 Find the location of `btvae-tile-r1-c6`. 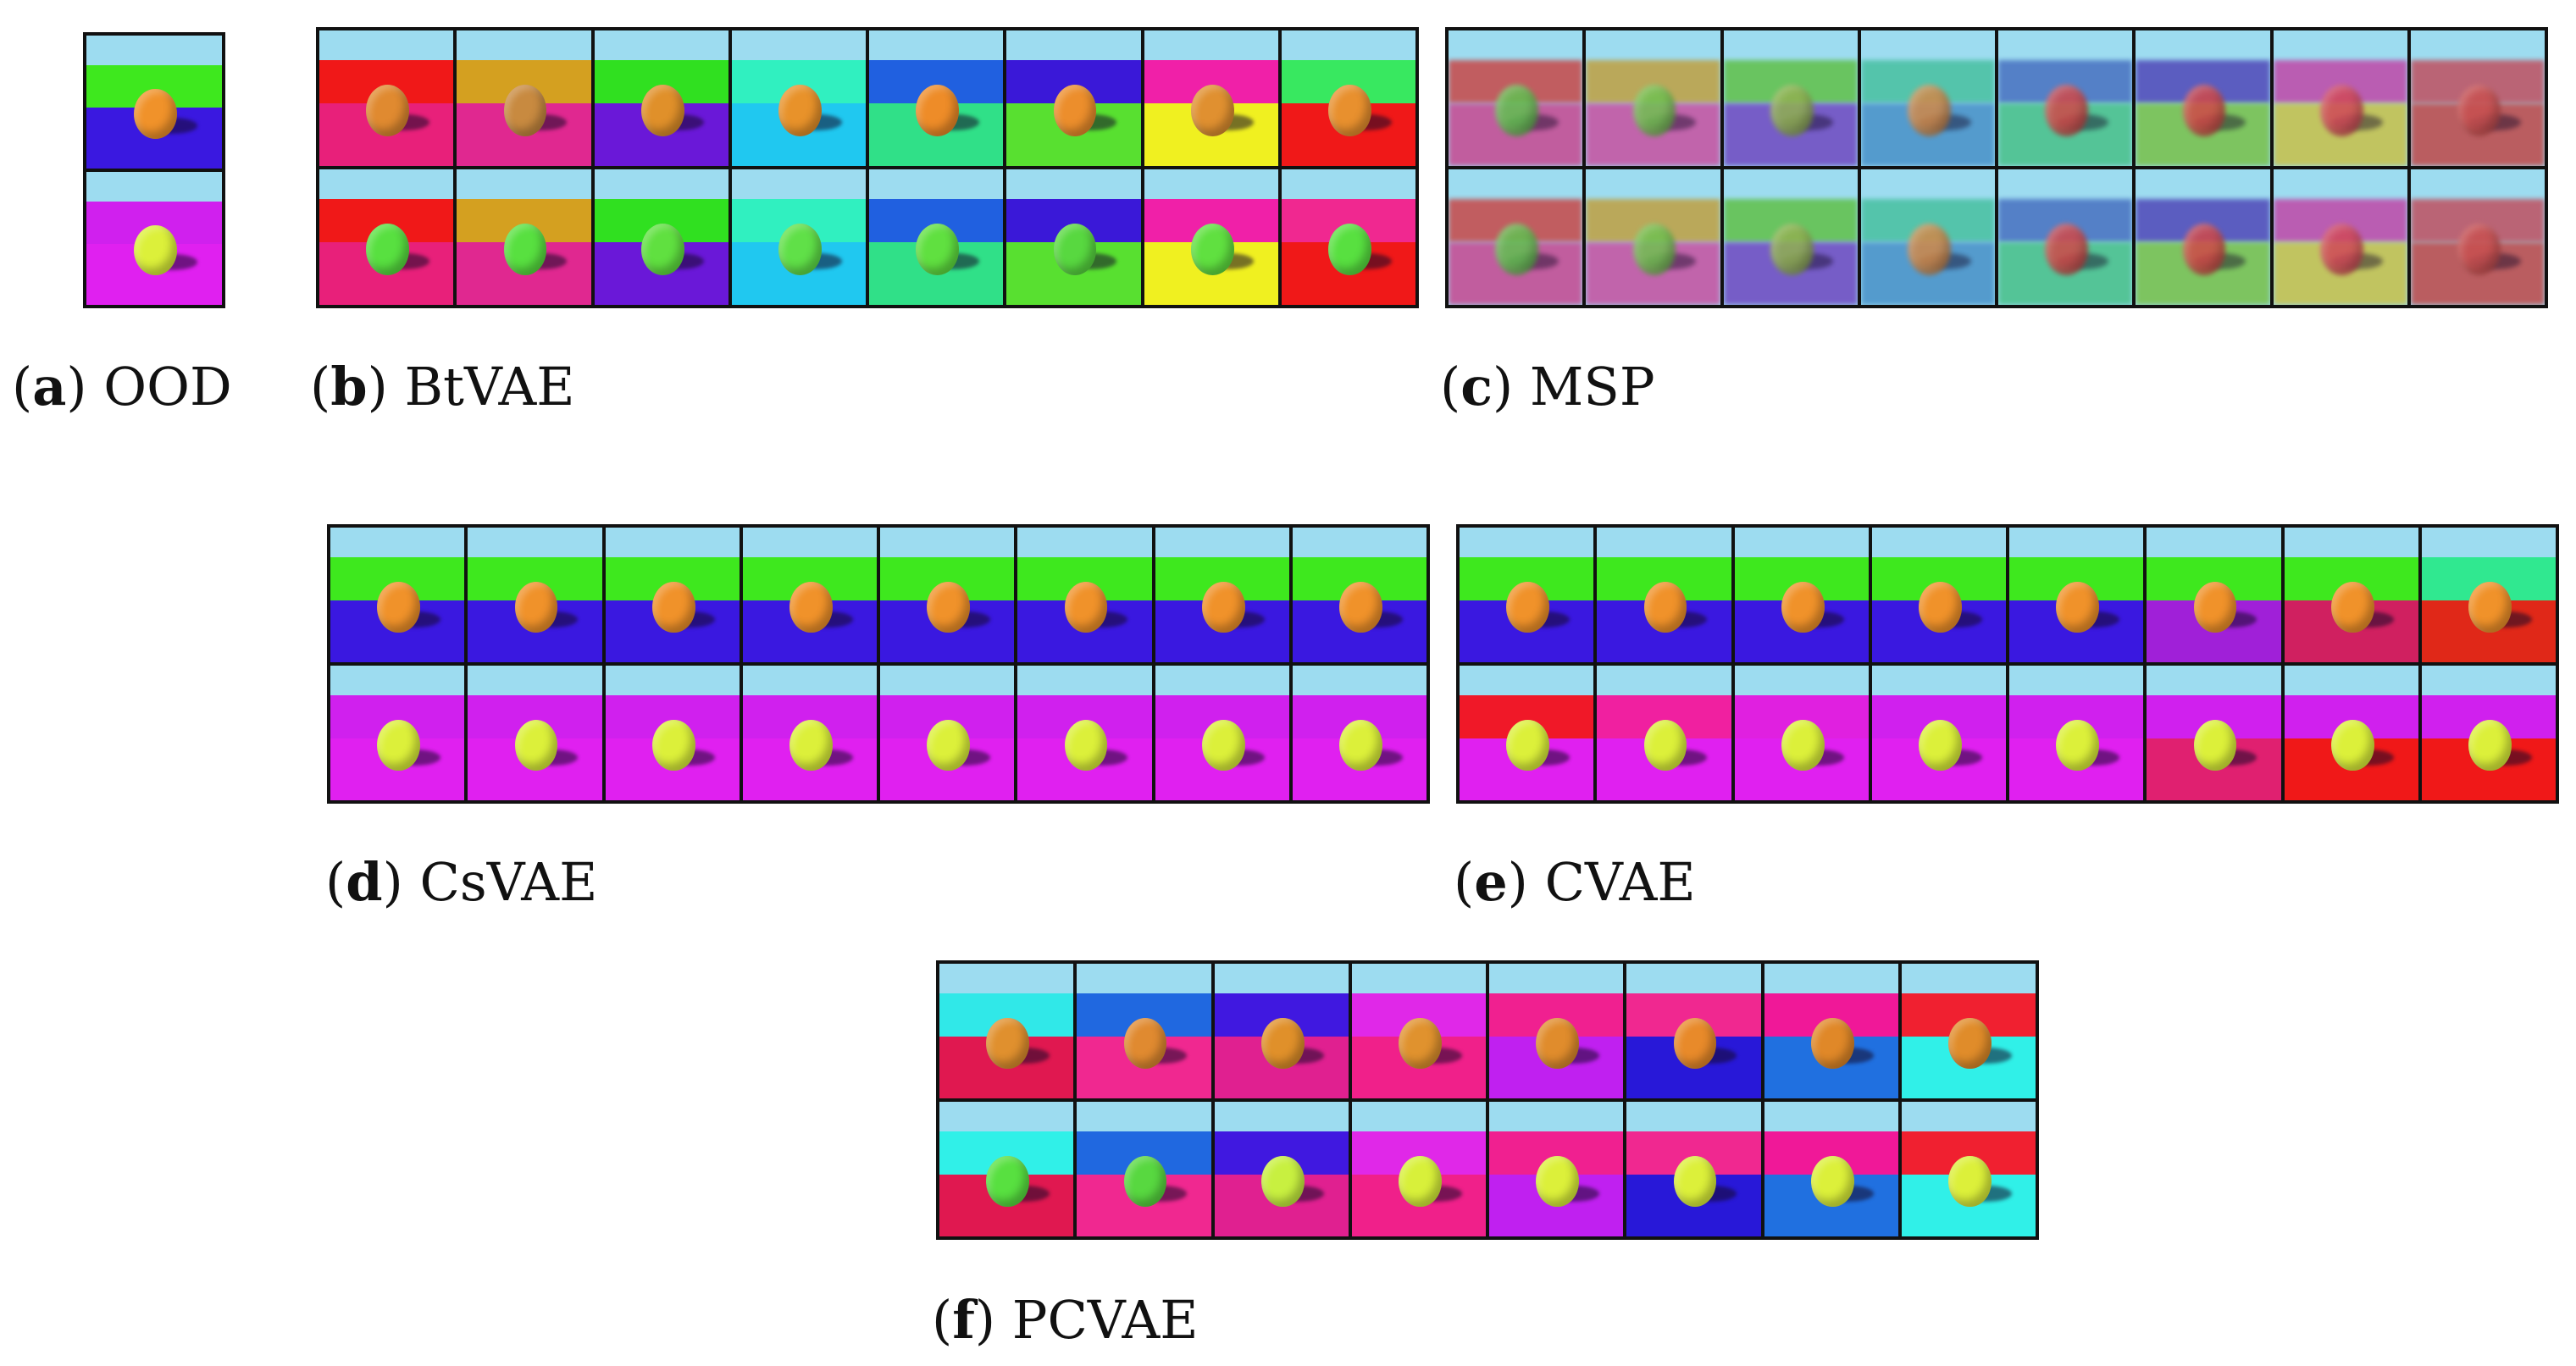

btvae-tile-r1-c6 is located at coordinates (1073, 98).